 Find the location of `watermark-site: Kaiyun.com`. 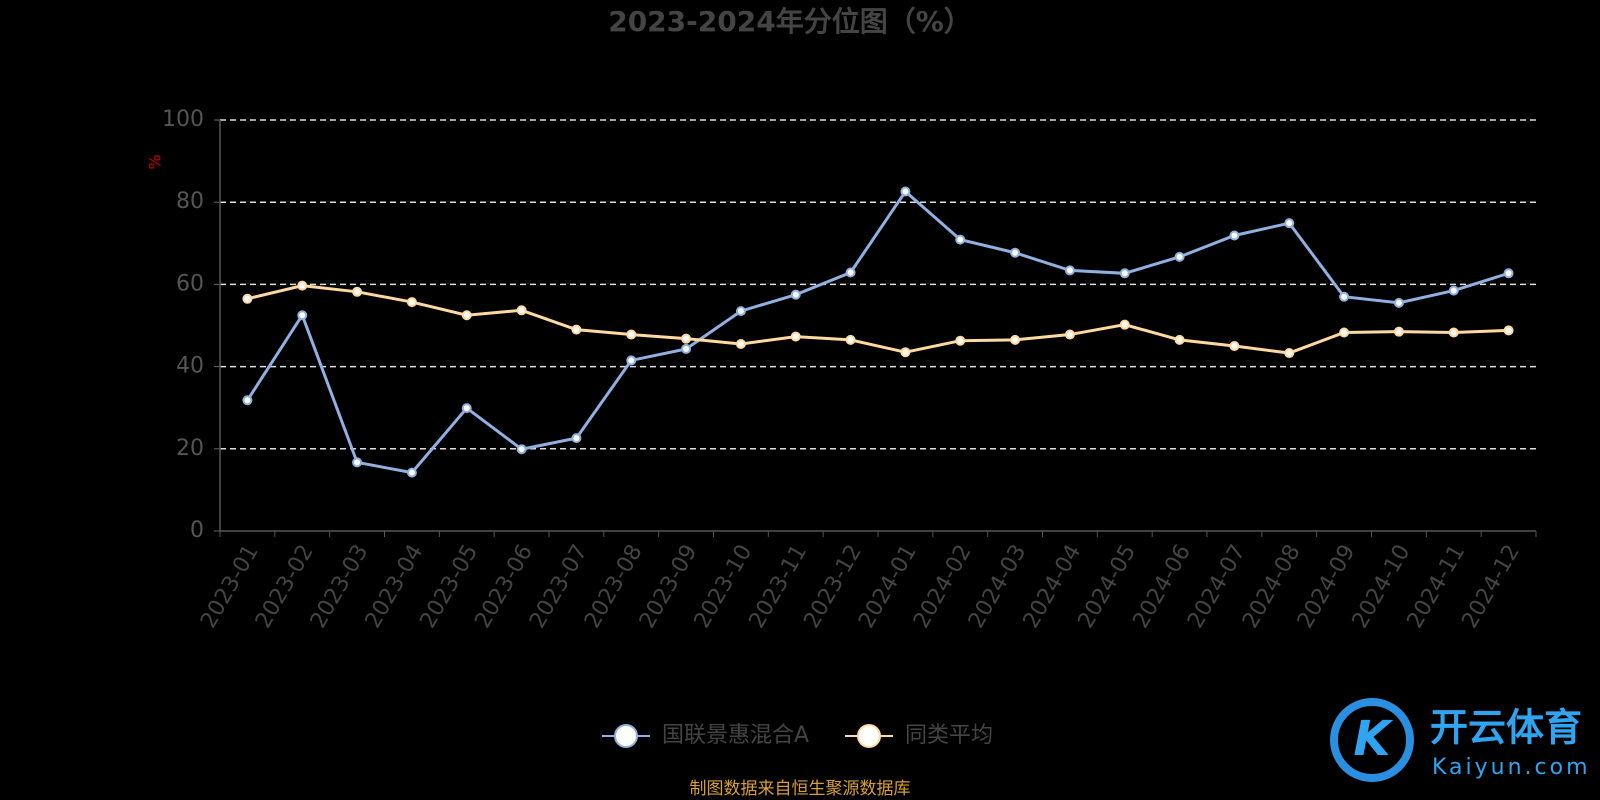

watermark-site: Kaiyun.com is located at coordinates (1511, 767).